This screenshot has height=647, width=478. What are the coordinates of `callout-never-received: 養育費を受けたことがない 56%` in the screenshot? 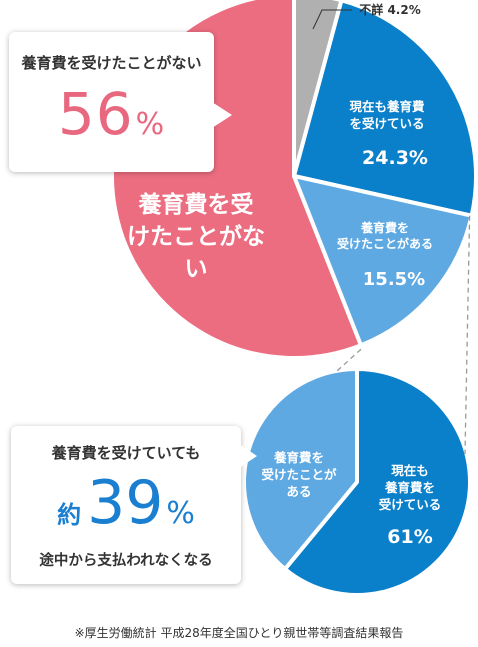 It's located at (120, 102).